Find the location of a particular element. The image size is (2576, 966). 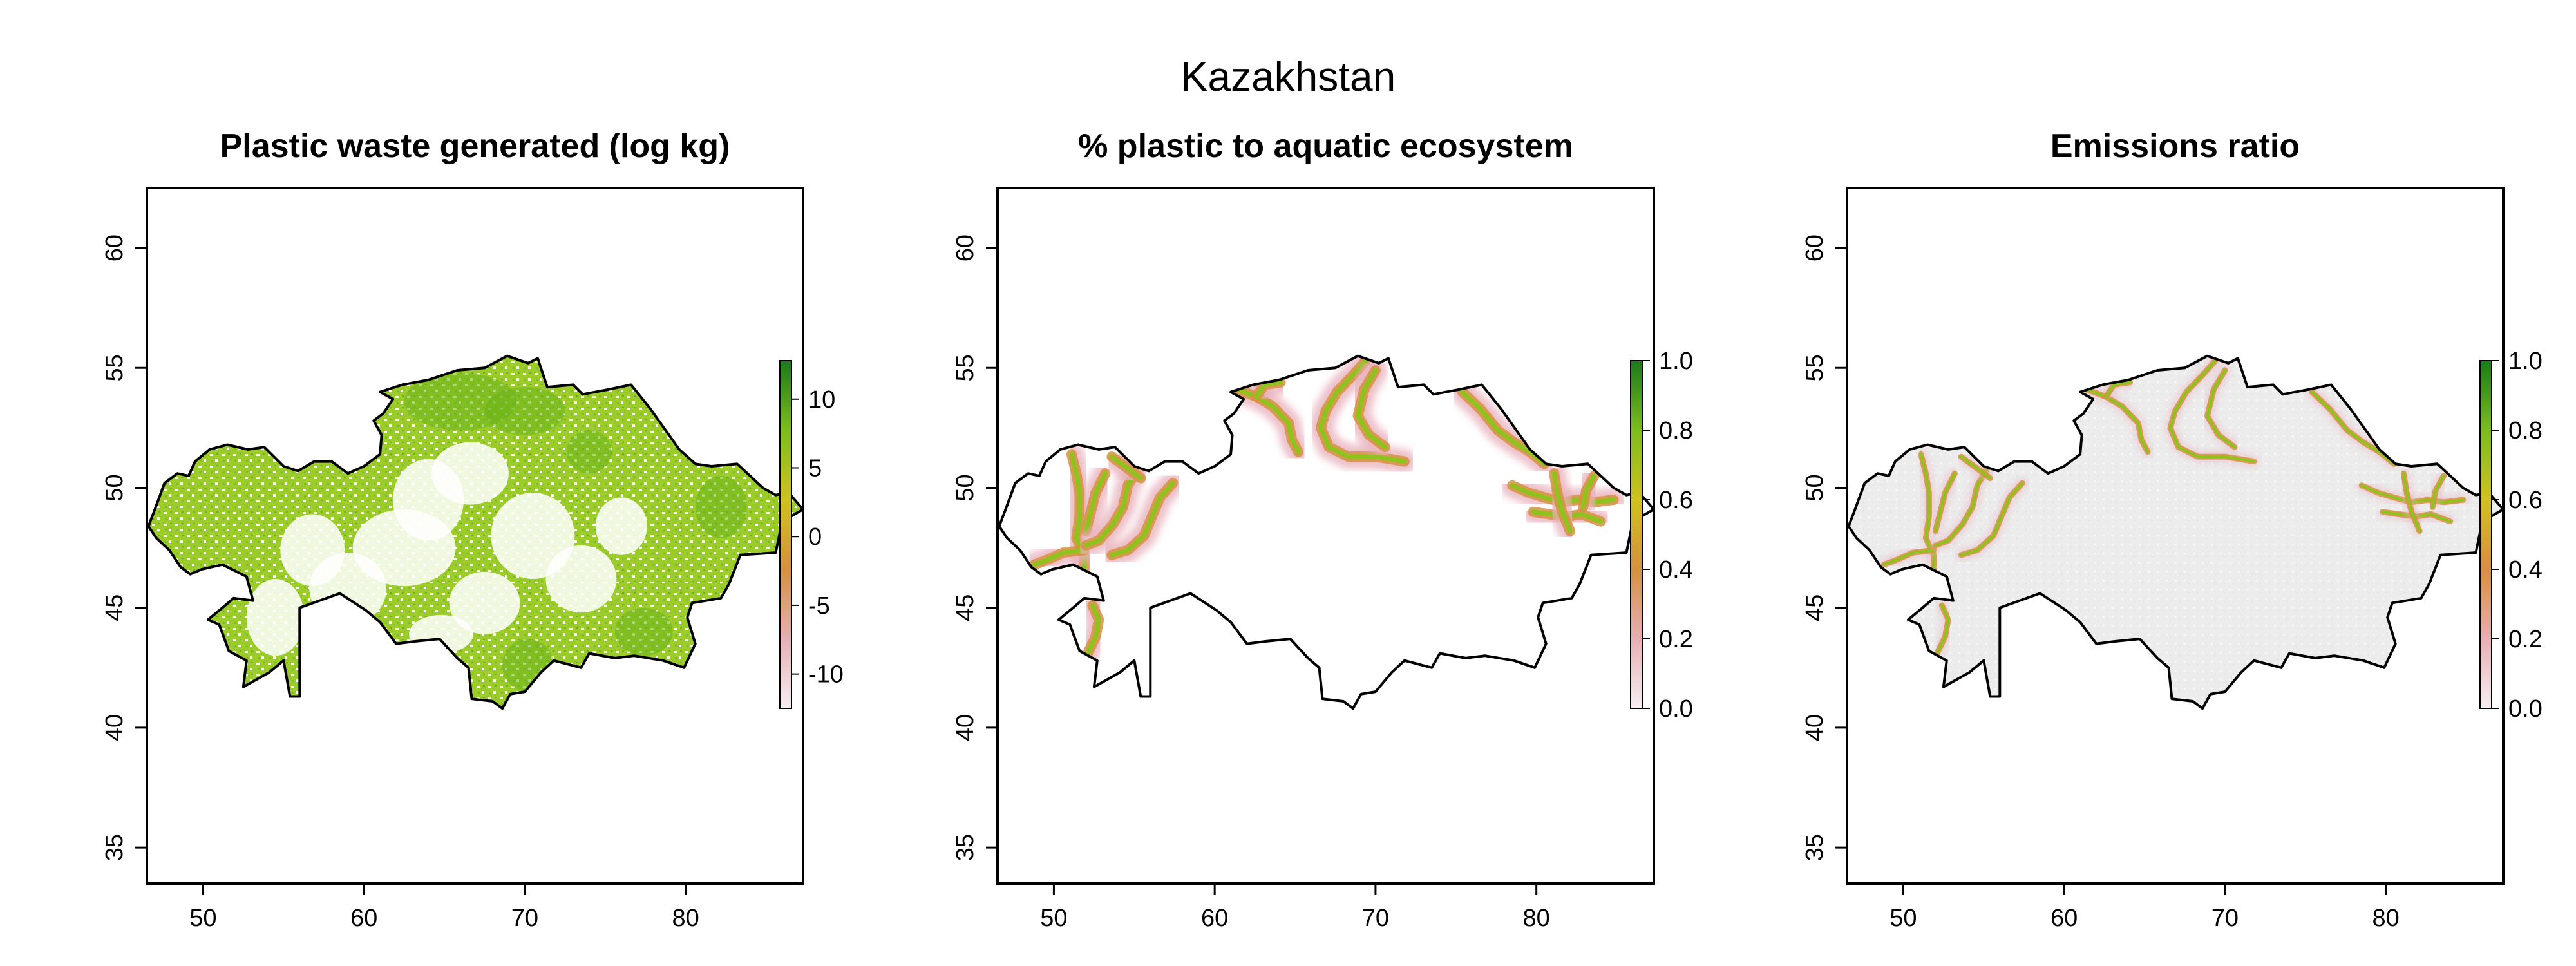

panel-title: Emissions ratio is located at coordinates (2175, 147).